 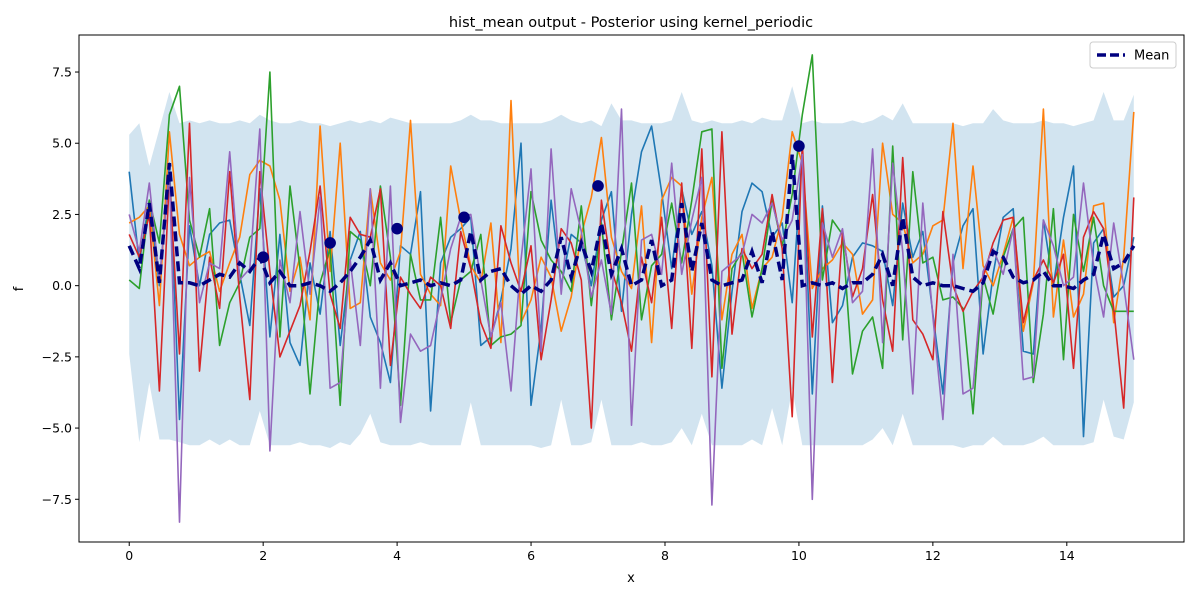 I want to click on x-axis-label: x, so click(x=631, y=578).